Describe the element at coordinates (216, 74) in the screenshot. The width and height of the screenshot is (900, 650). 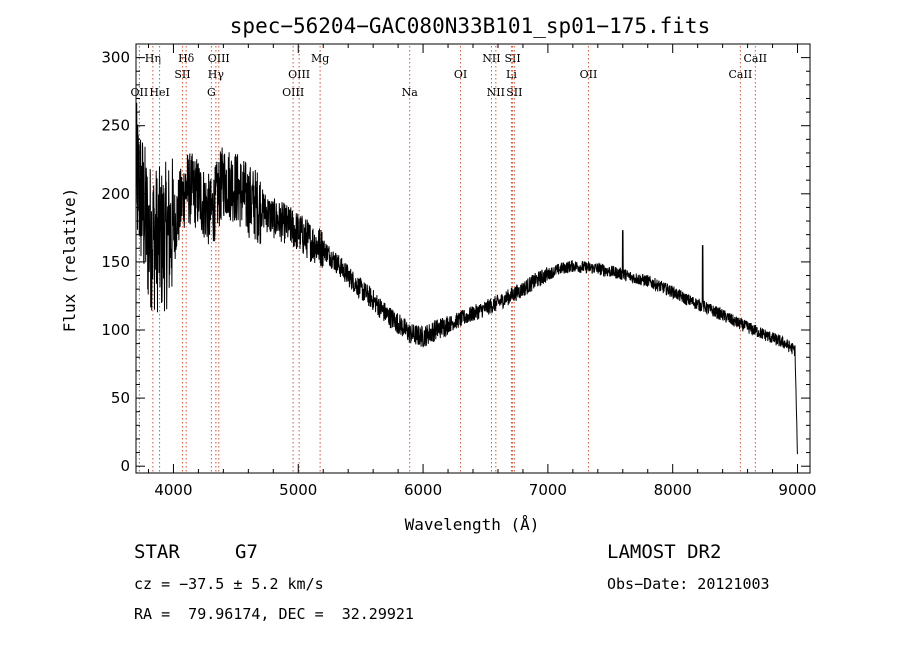
I see `line-marker-label: Hγ` at that location.